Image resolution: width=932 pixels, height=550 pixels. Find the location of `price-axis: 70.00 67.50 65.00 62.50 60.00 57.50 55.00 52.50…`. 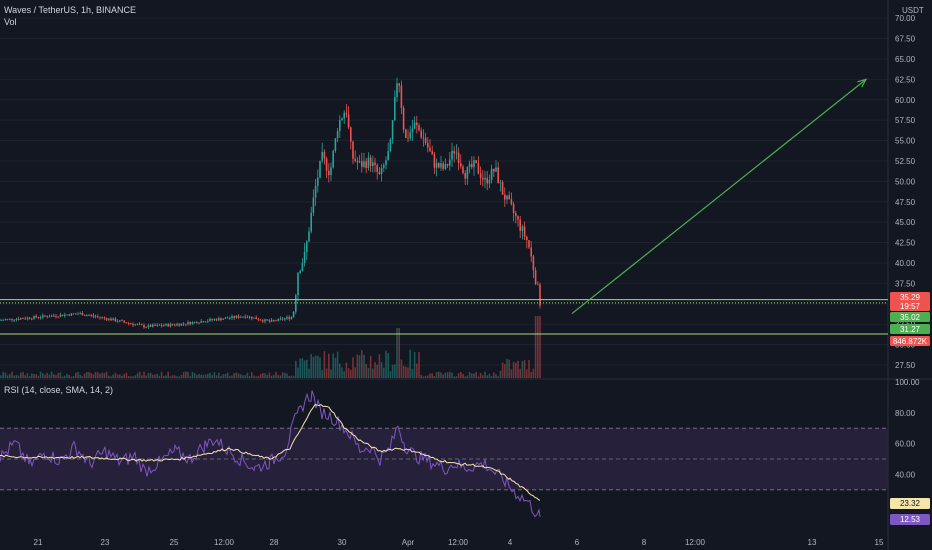

price-axis: 70.00 67.50 65.00 62.50 60.00 57.50 55.00 52.50… is located at coordinates (907, 262).